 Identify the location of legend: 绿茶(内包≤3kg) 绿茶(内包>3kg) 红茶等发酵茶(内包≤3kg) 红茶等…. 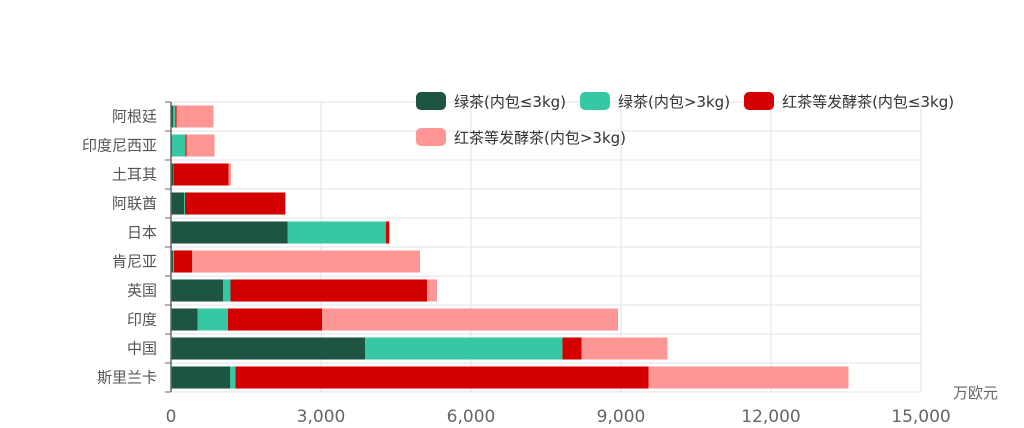
(716, 124).